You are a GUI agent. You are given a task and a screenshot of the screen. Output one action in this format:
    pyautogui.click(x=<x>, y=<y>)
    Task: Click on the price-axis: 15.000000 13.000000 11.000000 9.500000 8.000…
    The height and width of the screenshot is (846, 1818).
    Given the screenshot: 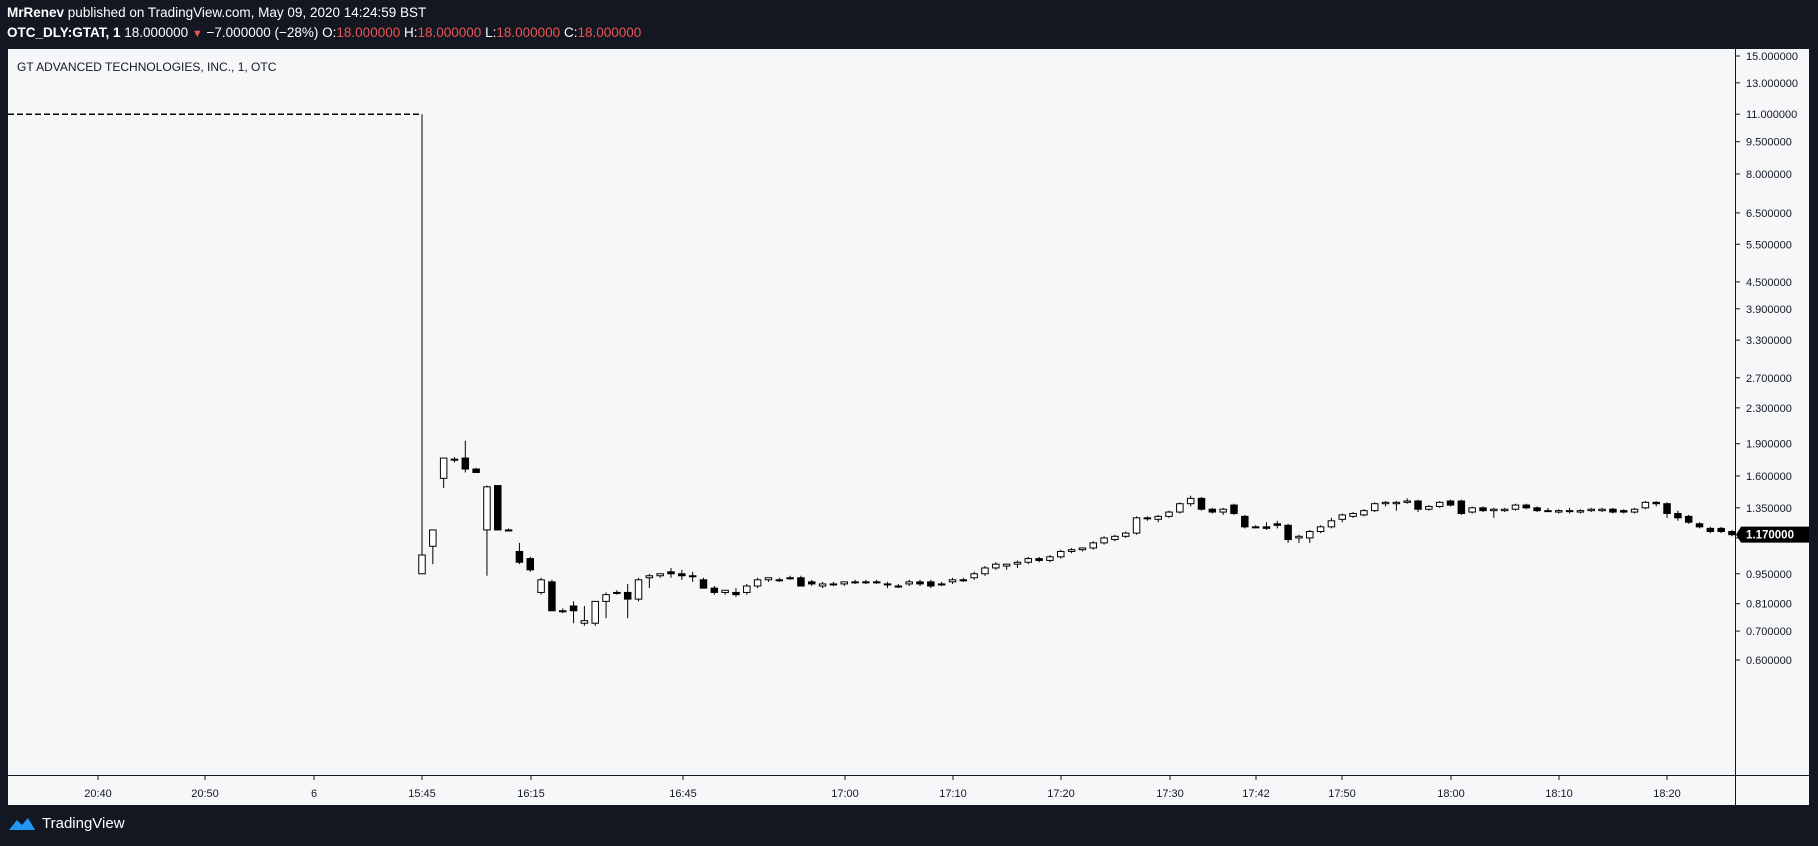 What is the action you would take?
    pyautogui.click(x=1766, y=359)
    